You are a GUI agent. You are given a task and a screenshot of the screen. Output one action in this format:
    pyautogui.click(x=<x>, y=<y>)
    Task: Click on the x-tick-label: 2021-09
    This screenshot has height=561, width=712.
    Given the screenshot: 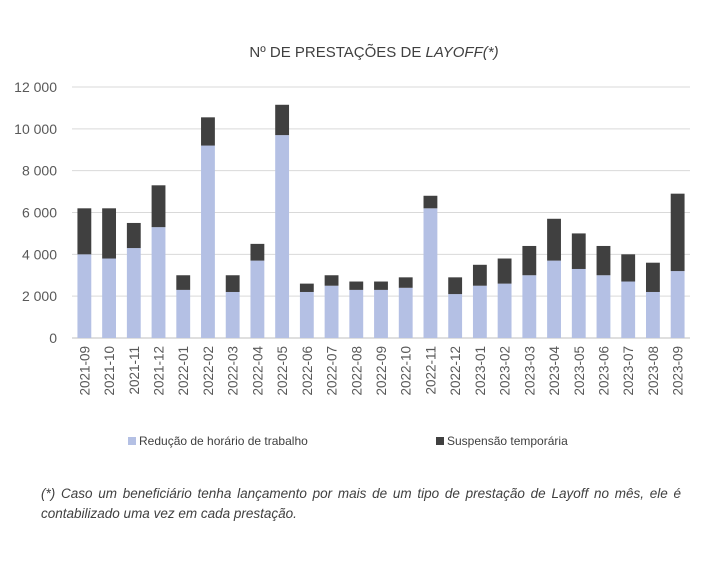 What is the action you would take?
    pyautogui.click(x=84, y=371)
    